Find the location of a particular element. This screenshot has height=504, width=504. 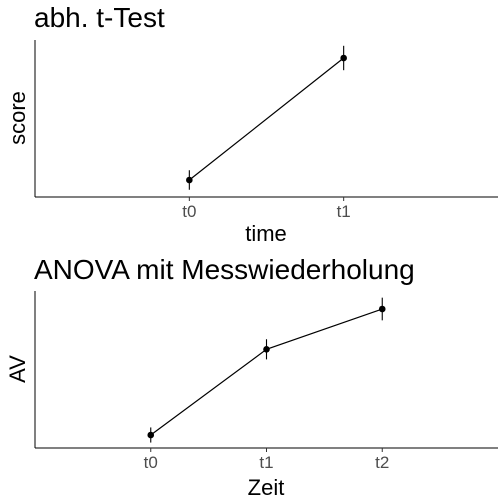

x-tick-label: t2 is located at coordinates (382, 462).